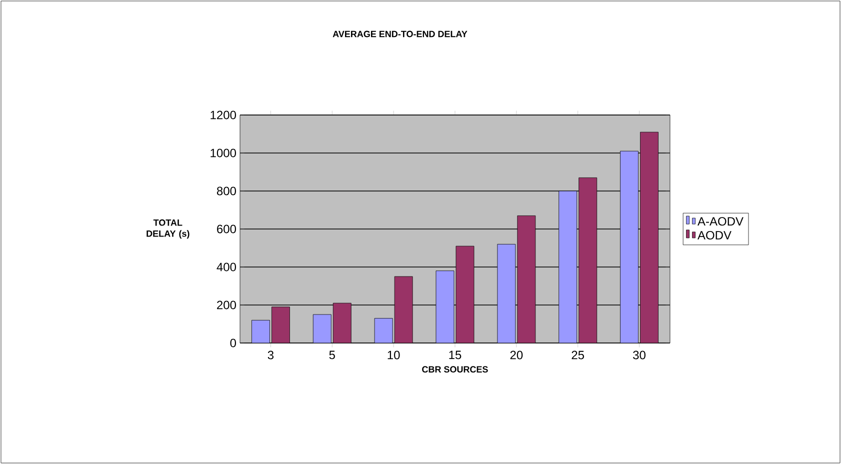  Describe the element at coordinates (226, 229) in the screenshot. I see `y-tick-label: 600` at that location.